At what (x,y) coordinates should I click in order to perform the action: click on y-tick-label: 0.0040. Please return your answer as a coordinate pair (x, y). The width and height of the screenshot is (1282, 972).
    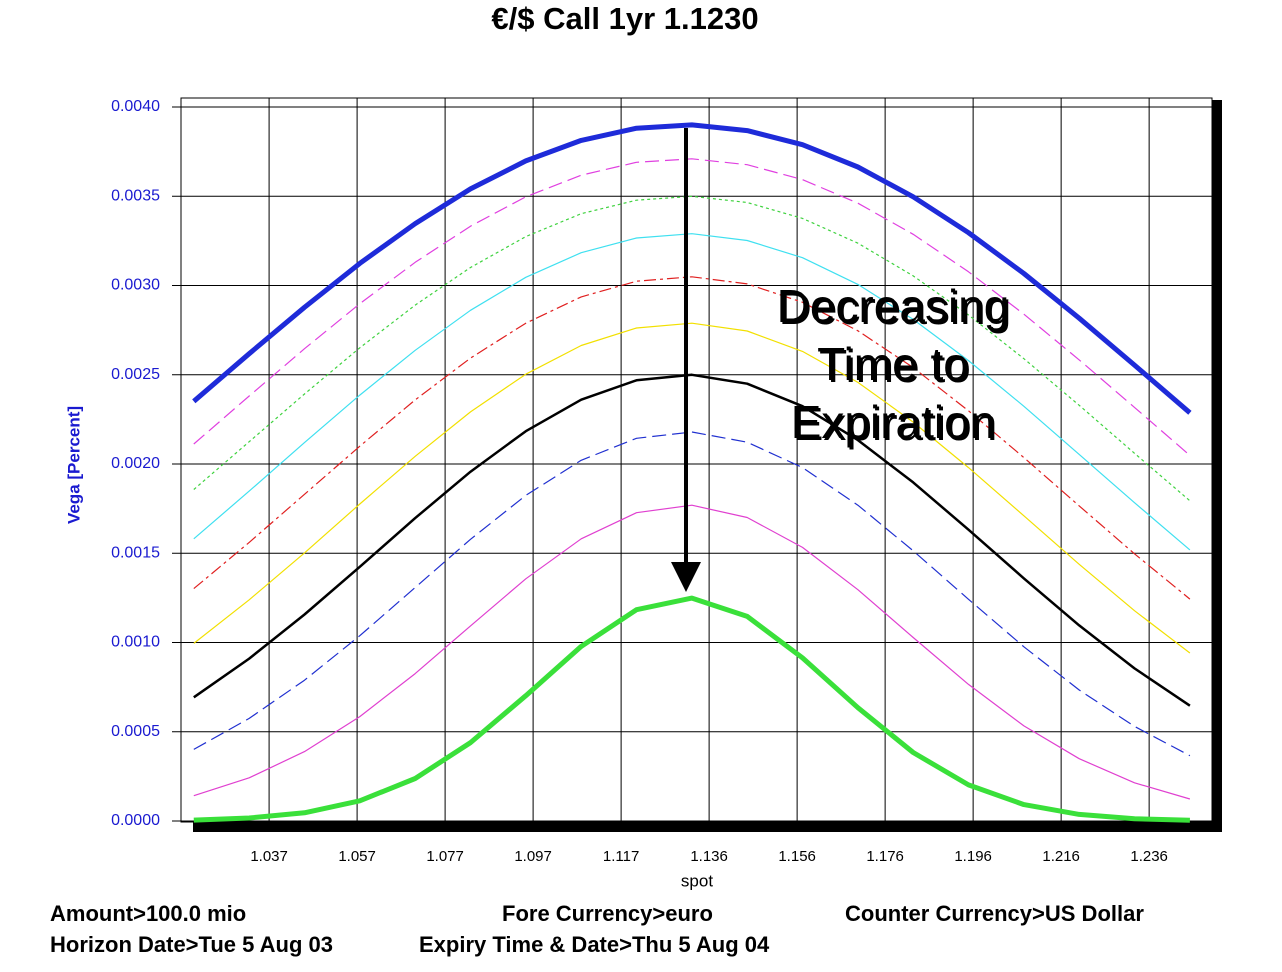
    Looking at the image, I should click on (135, 106).